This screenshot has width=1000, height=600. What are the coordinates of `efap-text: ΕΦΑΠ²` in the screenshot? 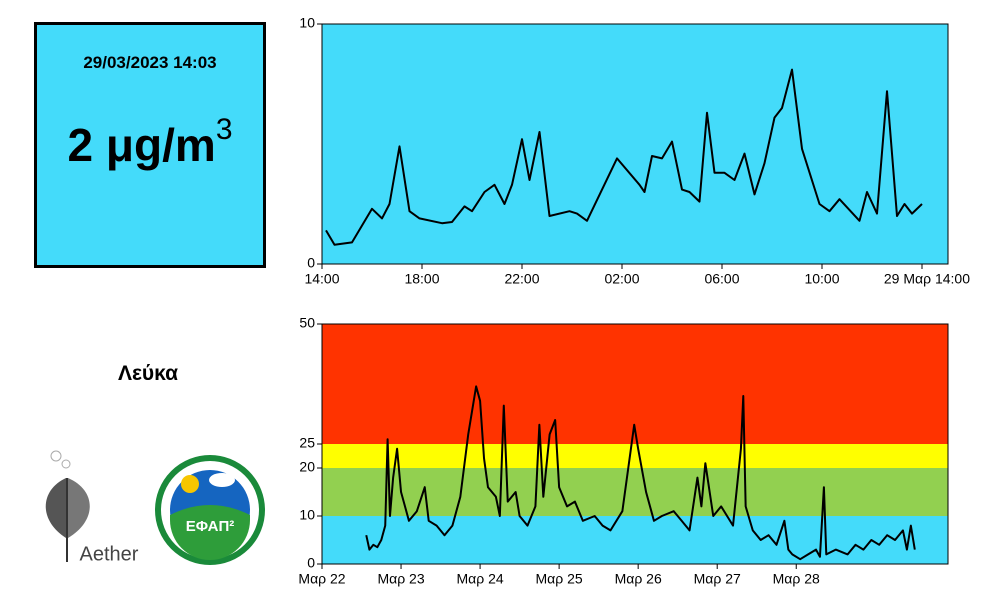 It's located at (210, 526).